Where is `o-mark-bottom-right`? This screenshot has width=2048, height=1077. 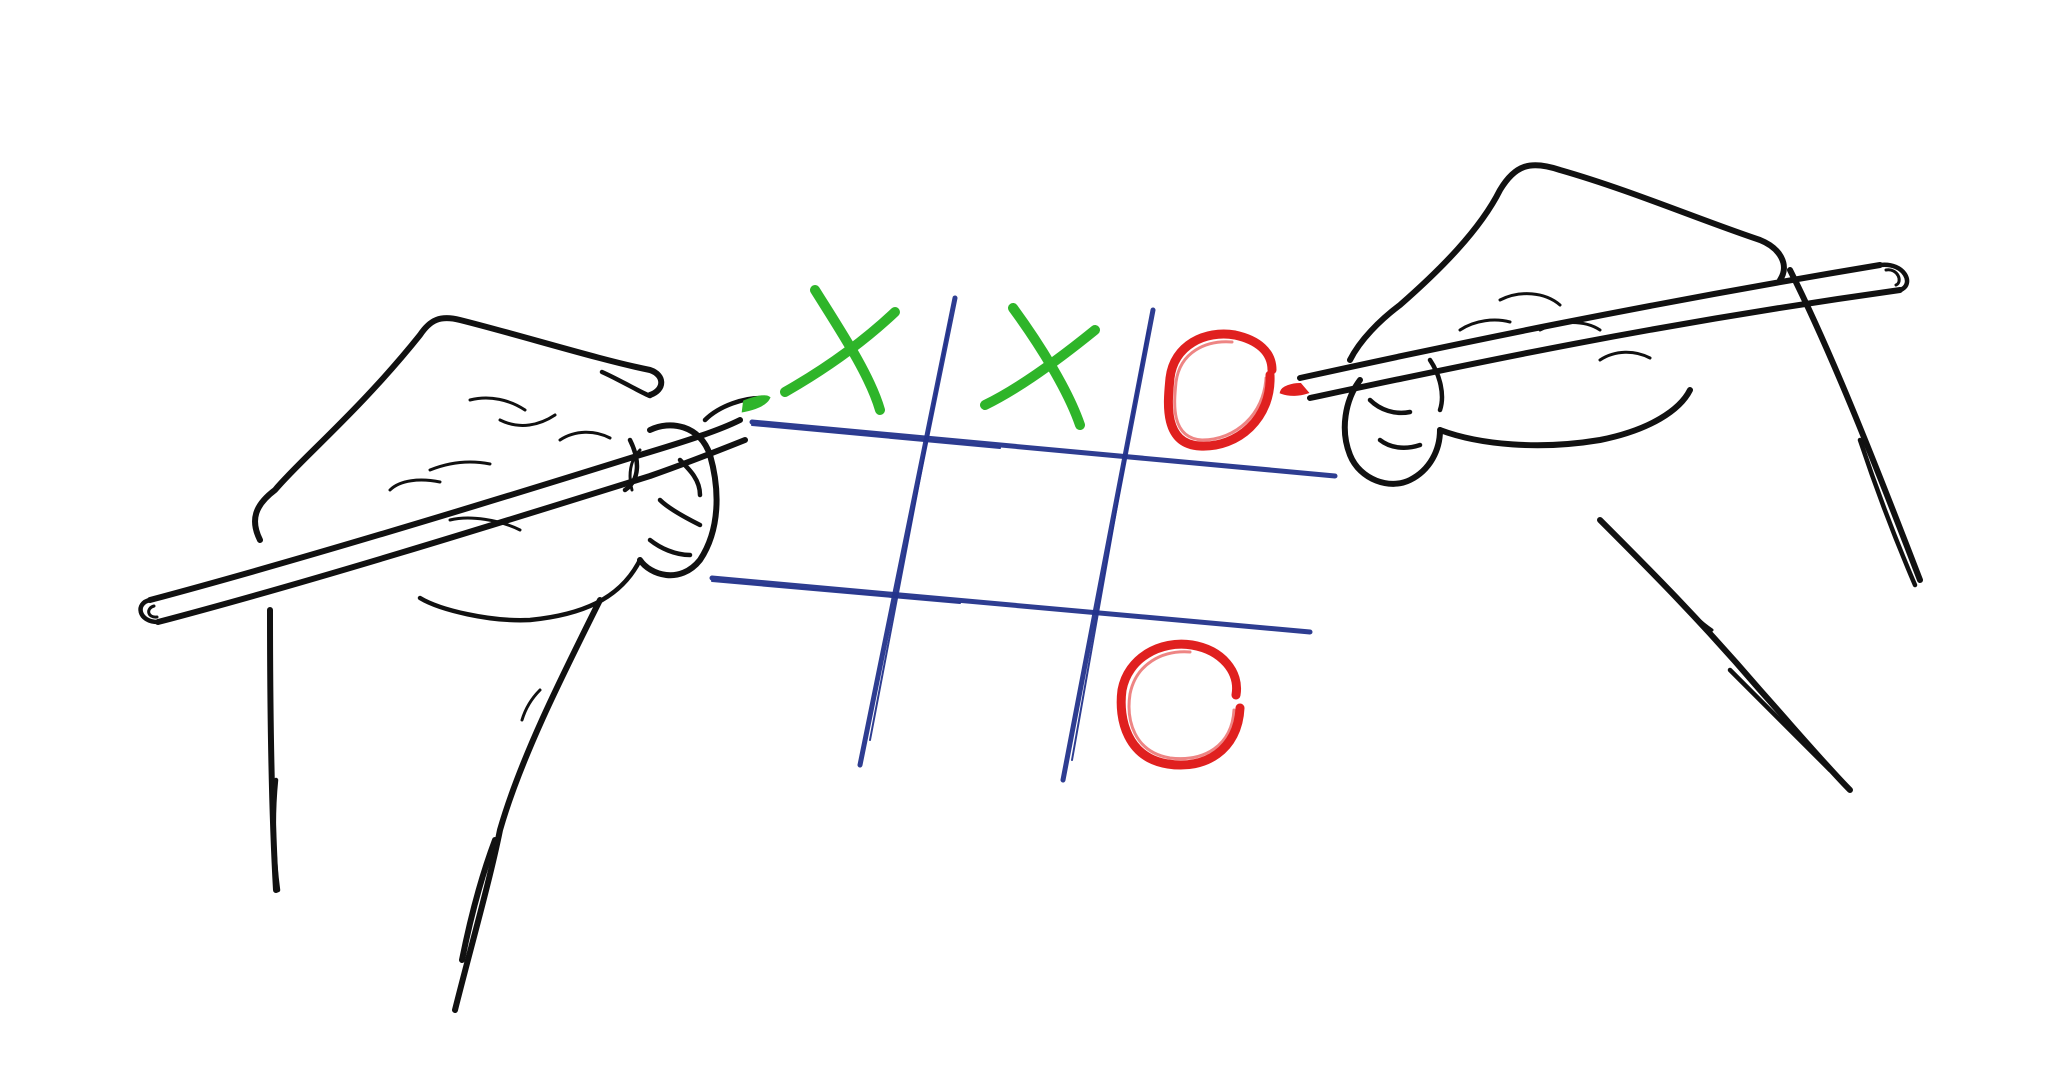
o-mark-bottom-right is located at coordinates (1180, 704).